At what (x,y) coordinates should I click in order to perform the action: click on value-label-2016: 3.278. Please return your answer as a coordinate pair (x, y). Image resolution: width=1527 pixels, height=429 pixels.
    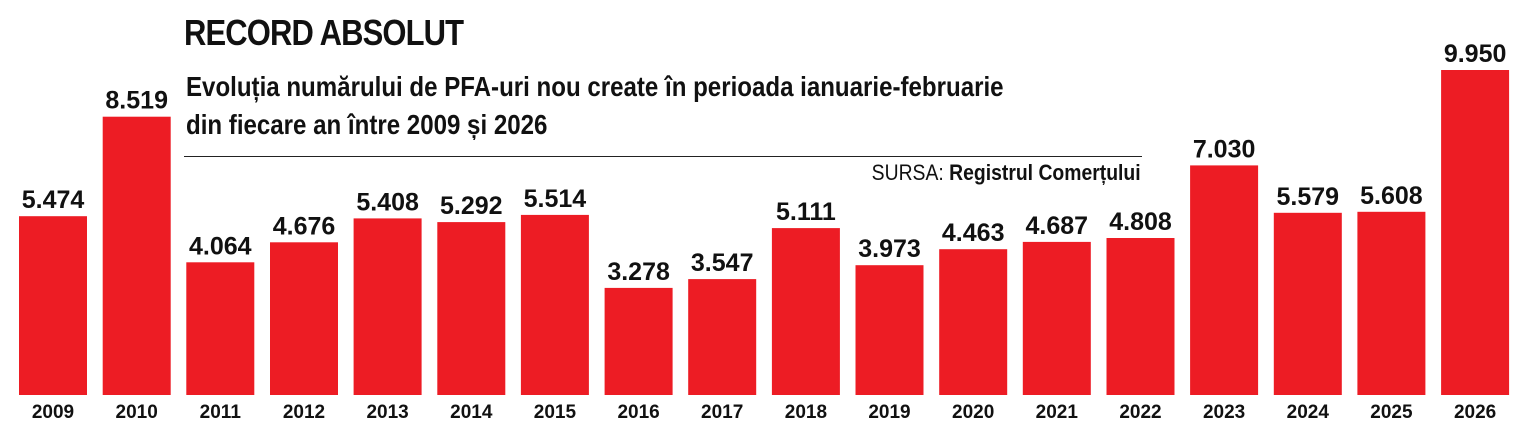
    Looking at the image, I should click on (638, 272).